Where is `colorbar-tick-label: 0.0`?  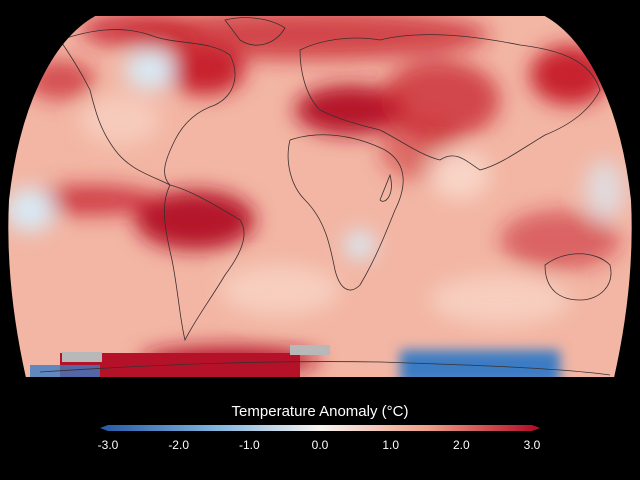
colorbar-tick-label: 0.0 is located at coordinates (320, 445).